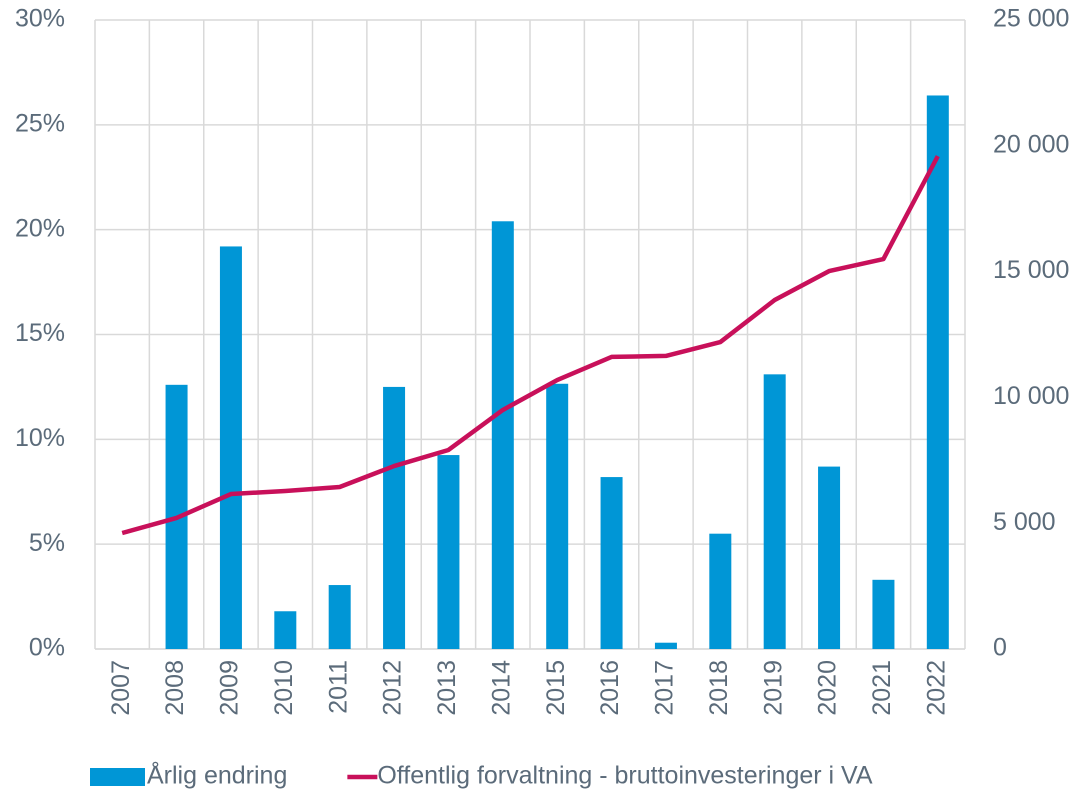 The height and width of the screenshot is (798, 1086). I want to click on y-tick-label: 15%, so click(40, 333).